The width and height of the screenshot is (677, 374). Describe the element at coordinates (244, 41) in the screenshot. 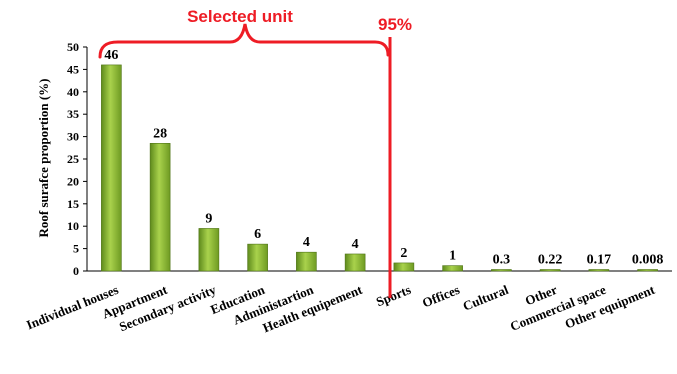

I see `selected-unit-brace` at that location.